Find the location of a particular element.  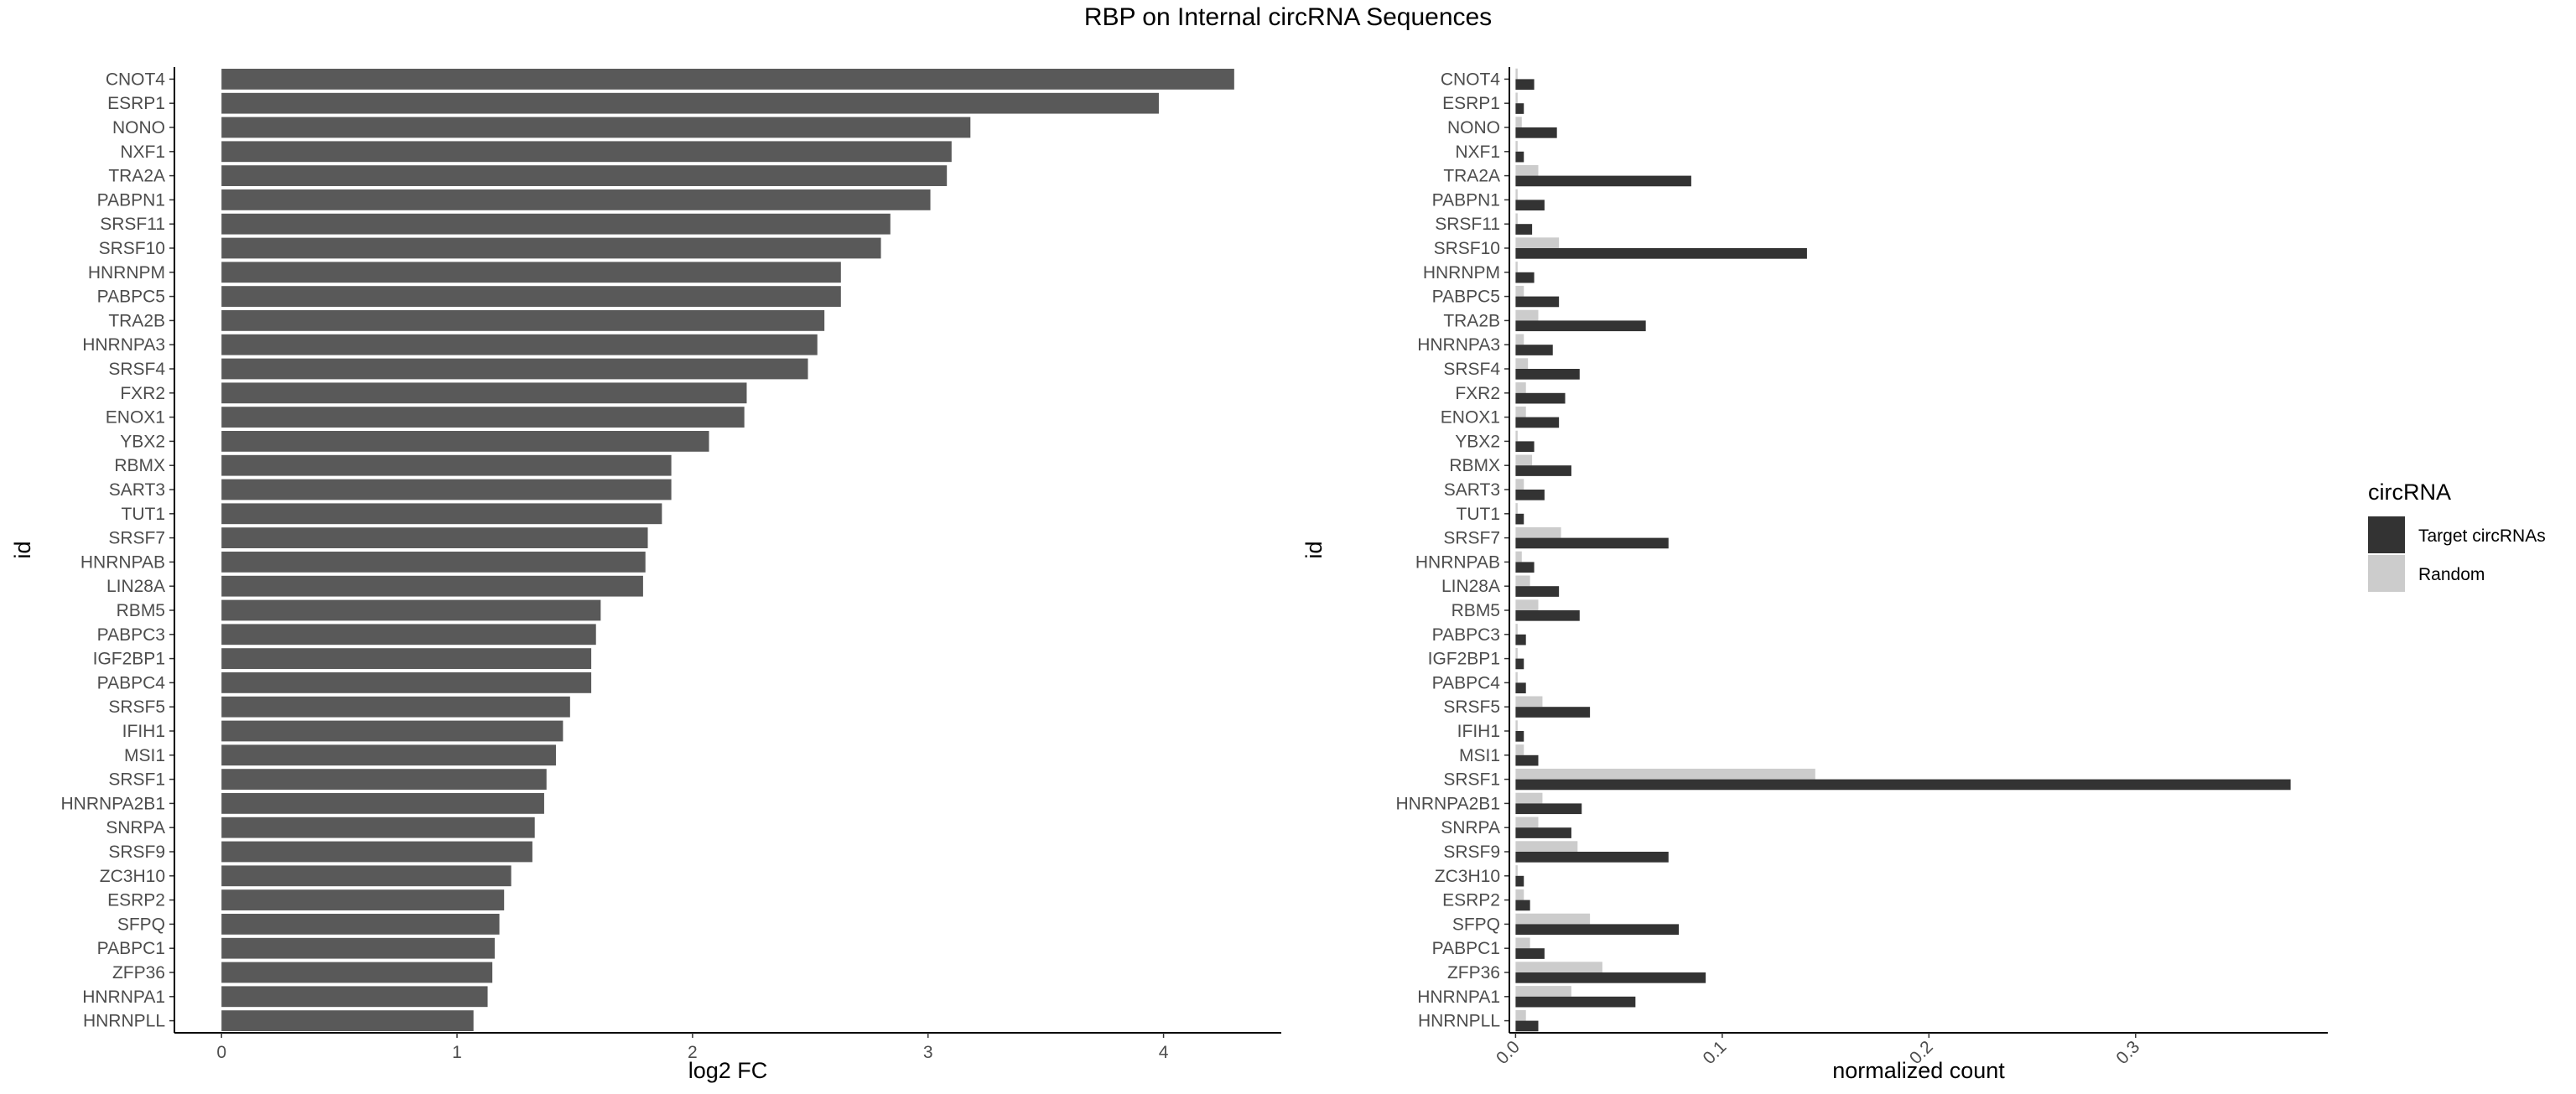

legend: circRNA Target circRNAs Random is located at coordinates (2457, 536).